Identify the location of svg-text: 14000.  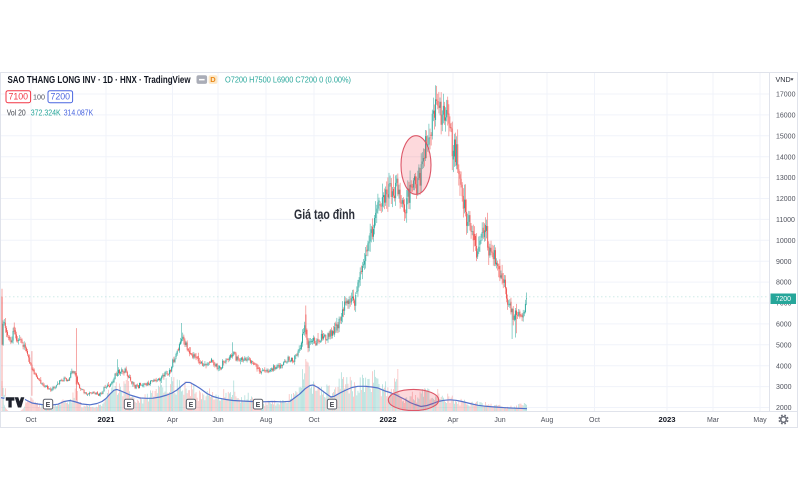
(786, 157).